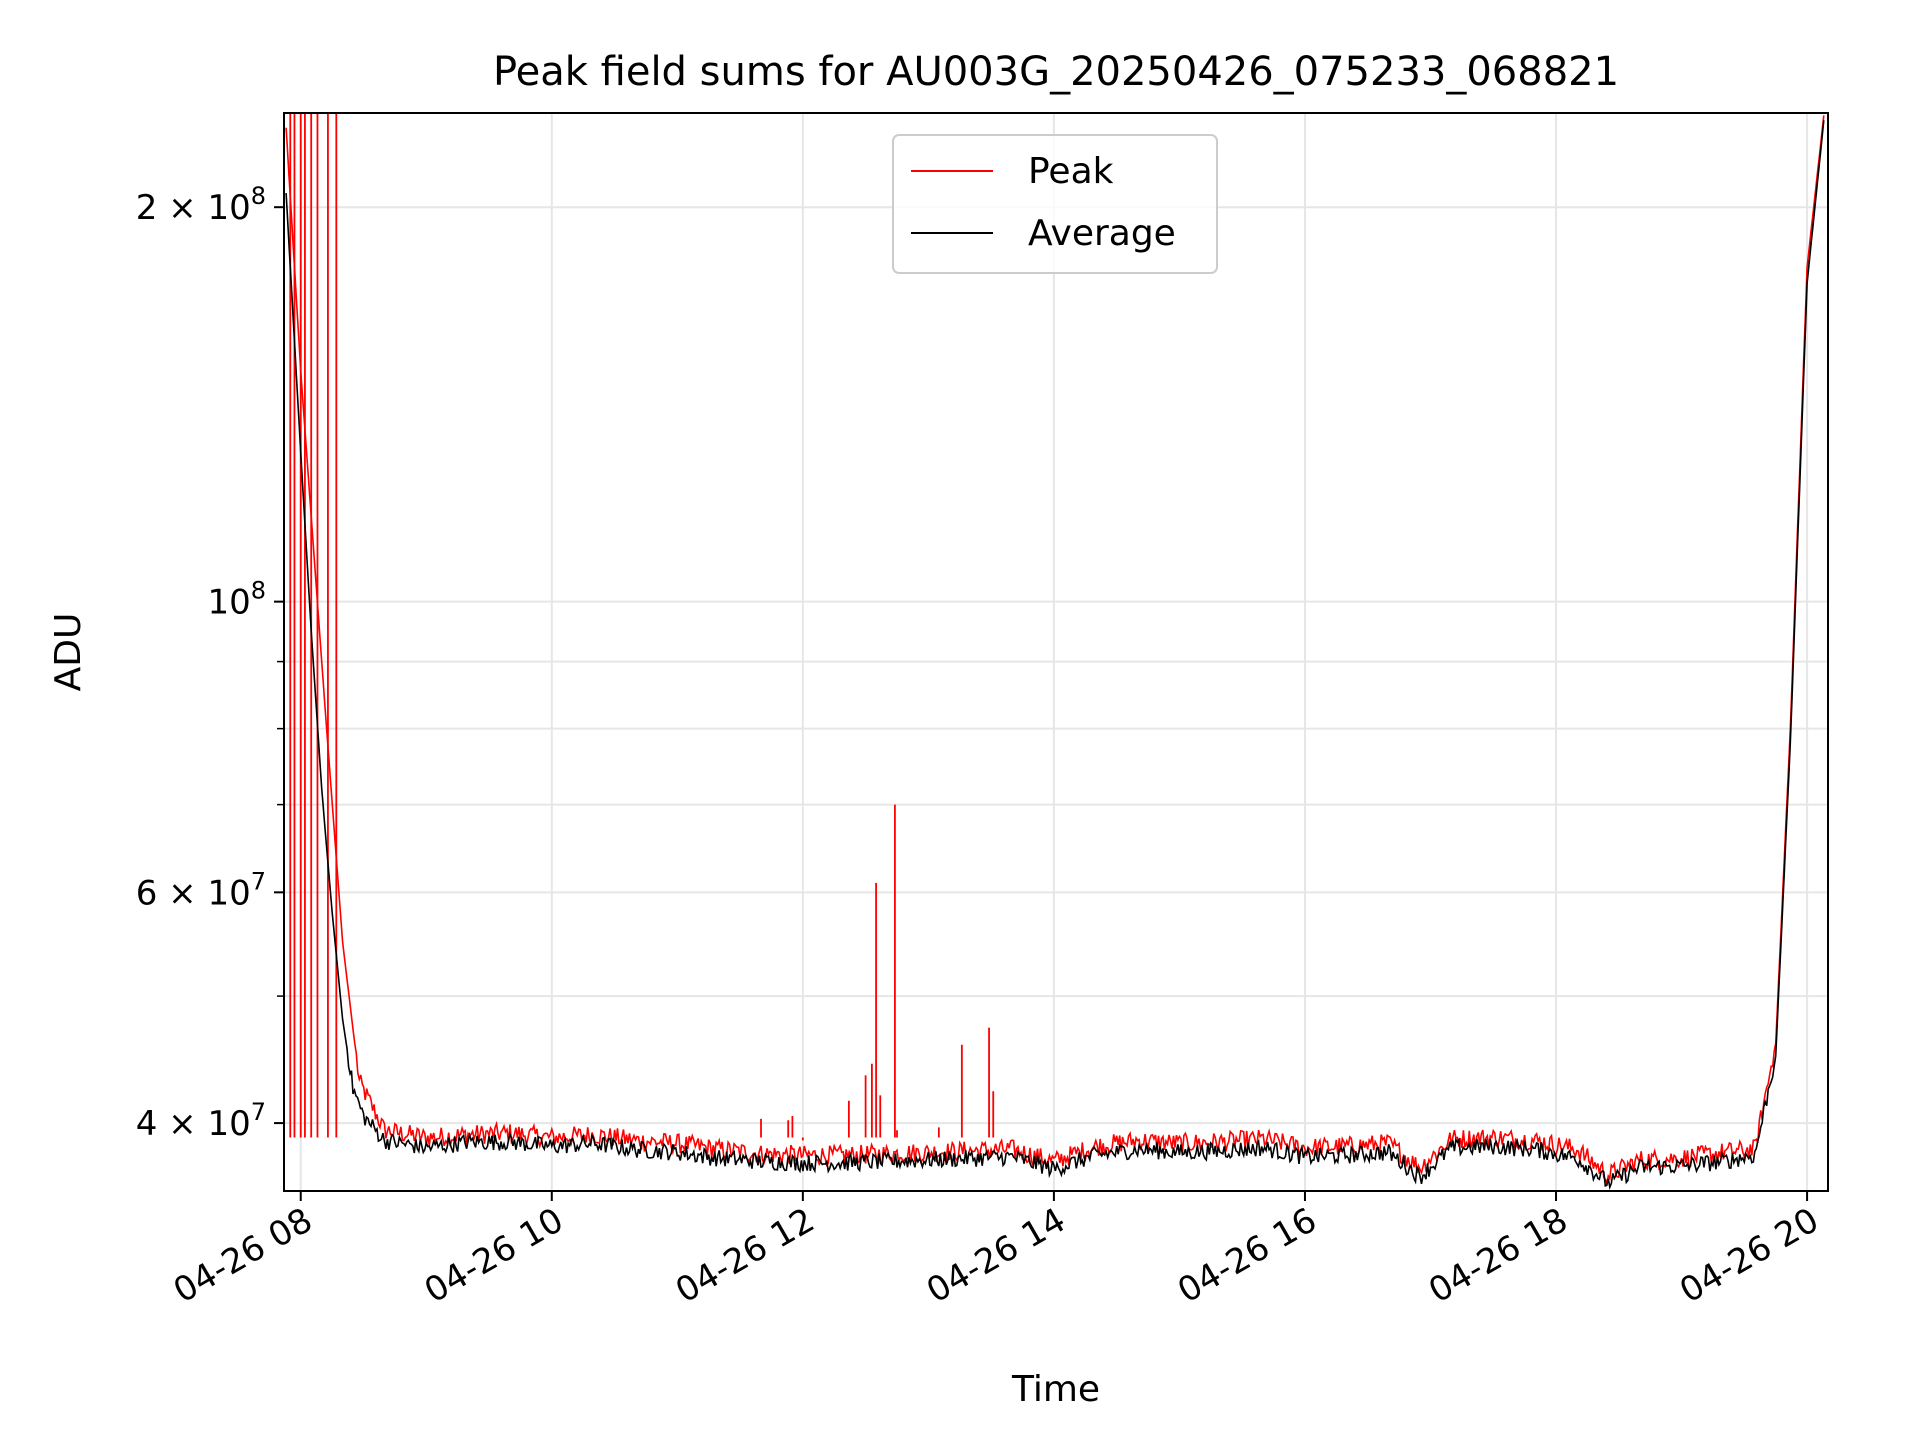 This screenshot has width=1920, height=1440. I want to click on y-axis: 4 × 107 6 × 107 108 2 × 108, so click(210, 663).